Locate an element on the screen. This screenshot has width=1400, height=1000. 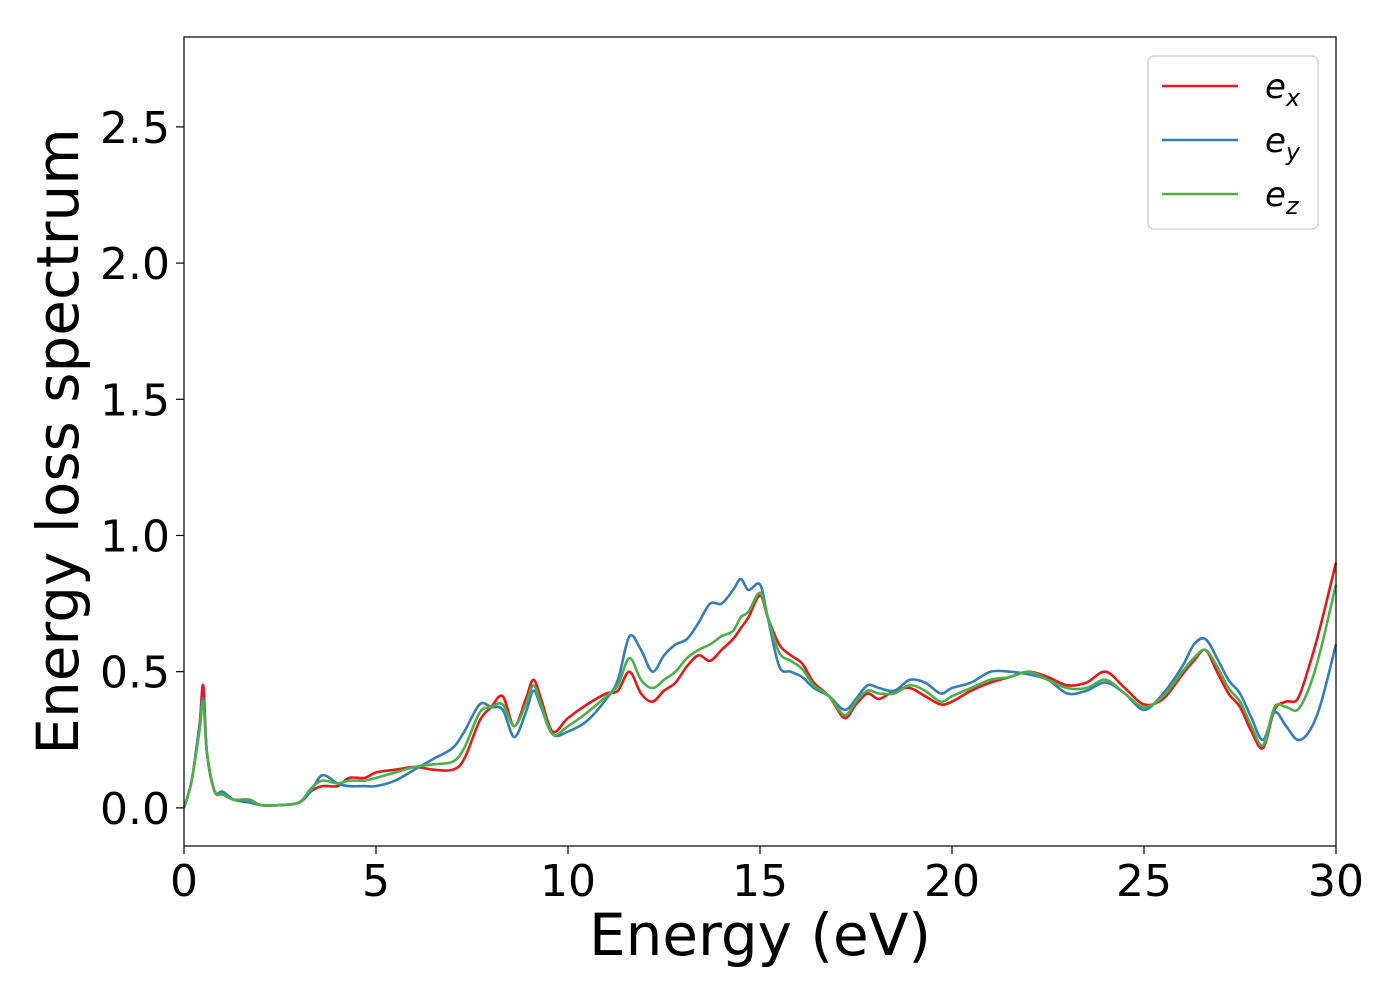
y-tick-label: 2.0 is located at coordinates (135, 264).